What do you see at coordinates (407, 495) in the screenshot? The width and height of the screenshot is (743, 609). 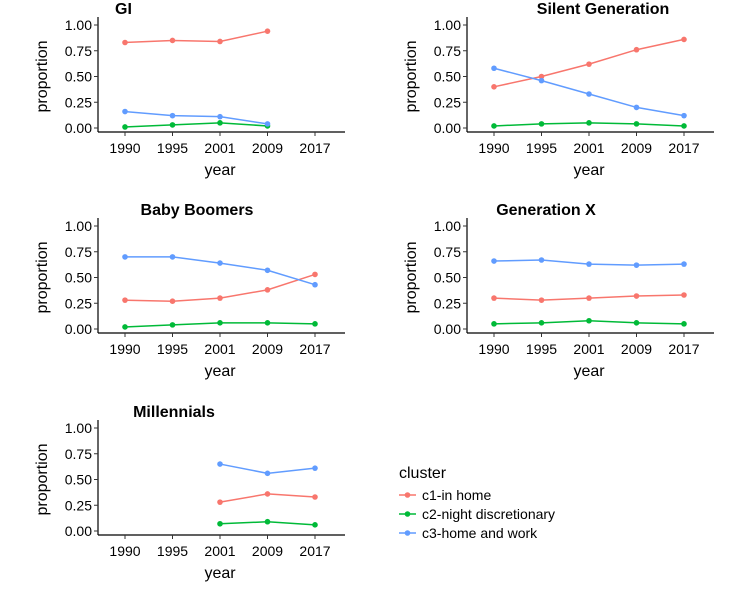 I see `legend-key-point` at bounding box center [407, 495].